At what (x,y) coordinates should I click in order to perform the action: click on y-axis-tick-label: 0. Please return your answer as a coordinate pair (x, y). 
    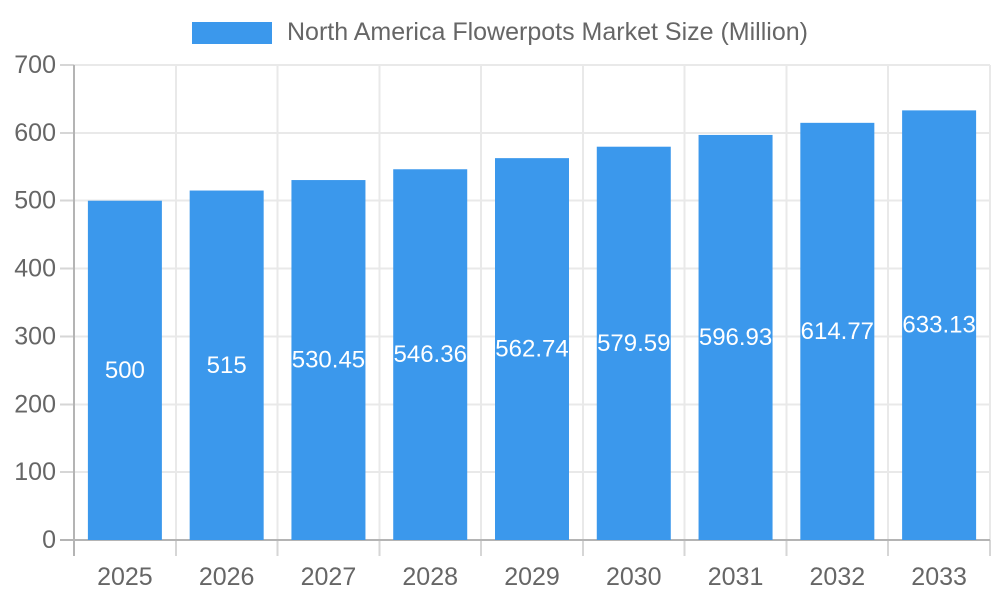
    Looking at the image, I should click on (49, 540).